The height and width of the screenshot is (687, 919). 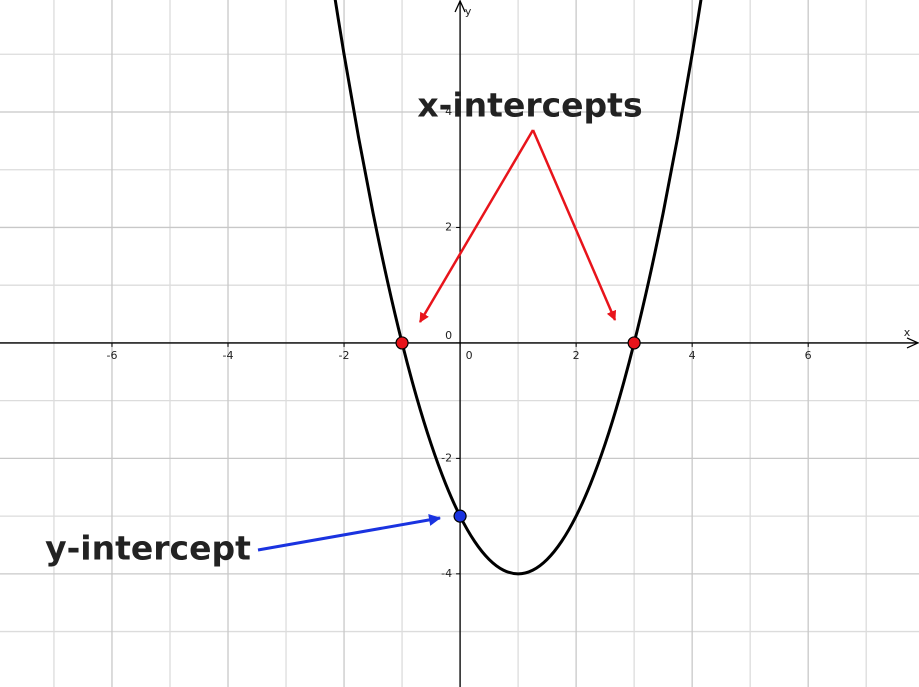 What do you see at coordinates (576, 355) in the screenshot?
I see `x-tick-label: 2` at bounding box center [576, 355].